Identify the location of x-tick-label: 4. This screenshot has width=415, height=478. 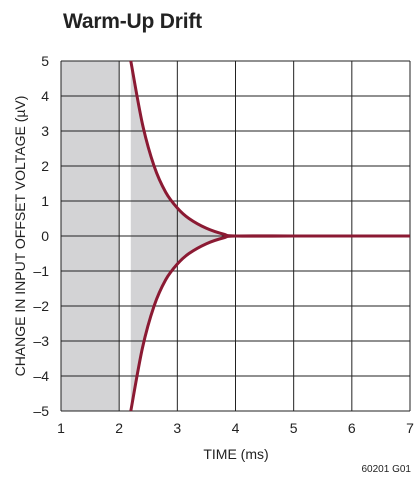
(236, 428).